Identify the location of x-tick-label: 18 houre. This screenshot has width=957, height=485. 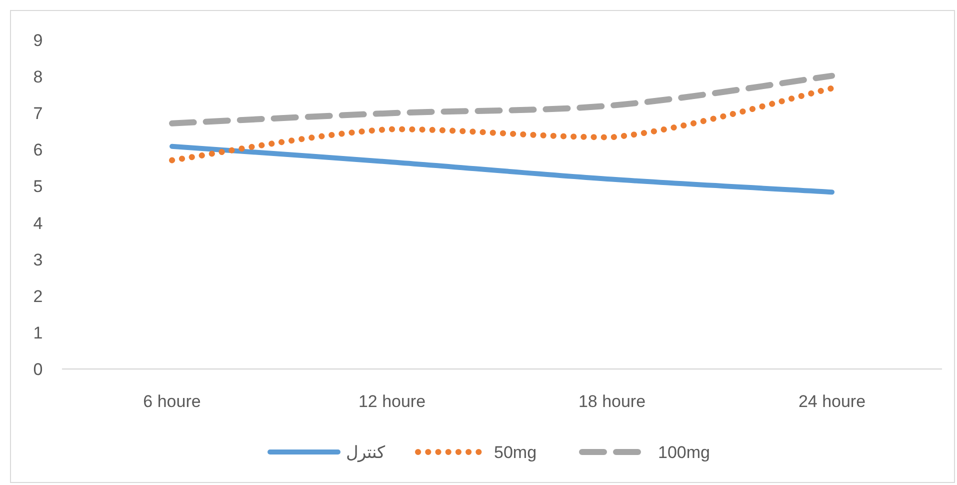
(612, 401).